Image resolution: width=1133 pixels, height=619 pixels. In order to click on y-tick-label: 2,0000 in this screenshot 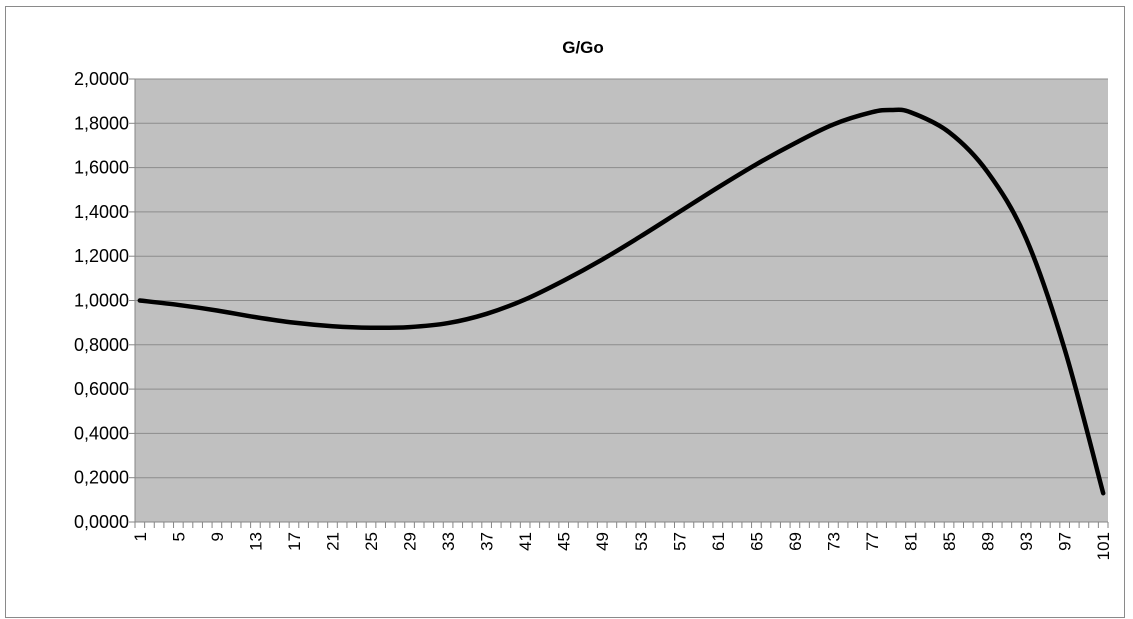, I will do `click(101, 79)`.